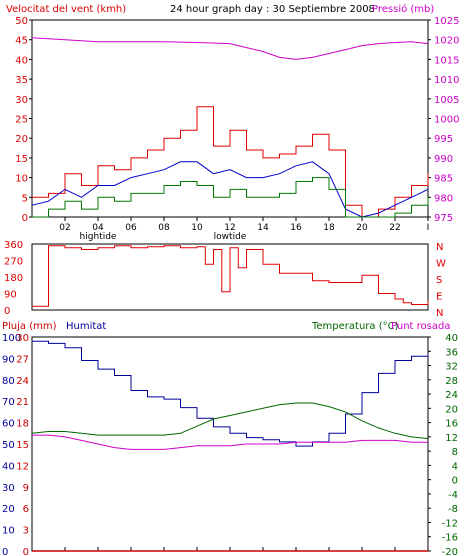  What do you see at coordinates (451, 367) in the screenshot?
I see `temperature-tick-label: 32` at bounding box center [451, 367].